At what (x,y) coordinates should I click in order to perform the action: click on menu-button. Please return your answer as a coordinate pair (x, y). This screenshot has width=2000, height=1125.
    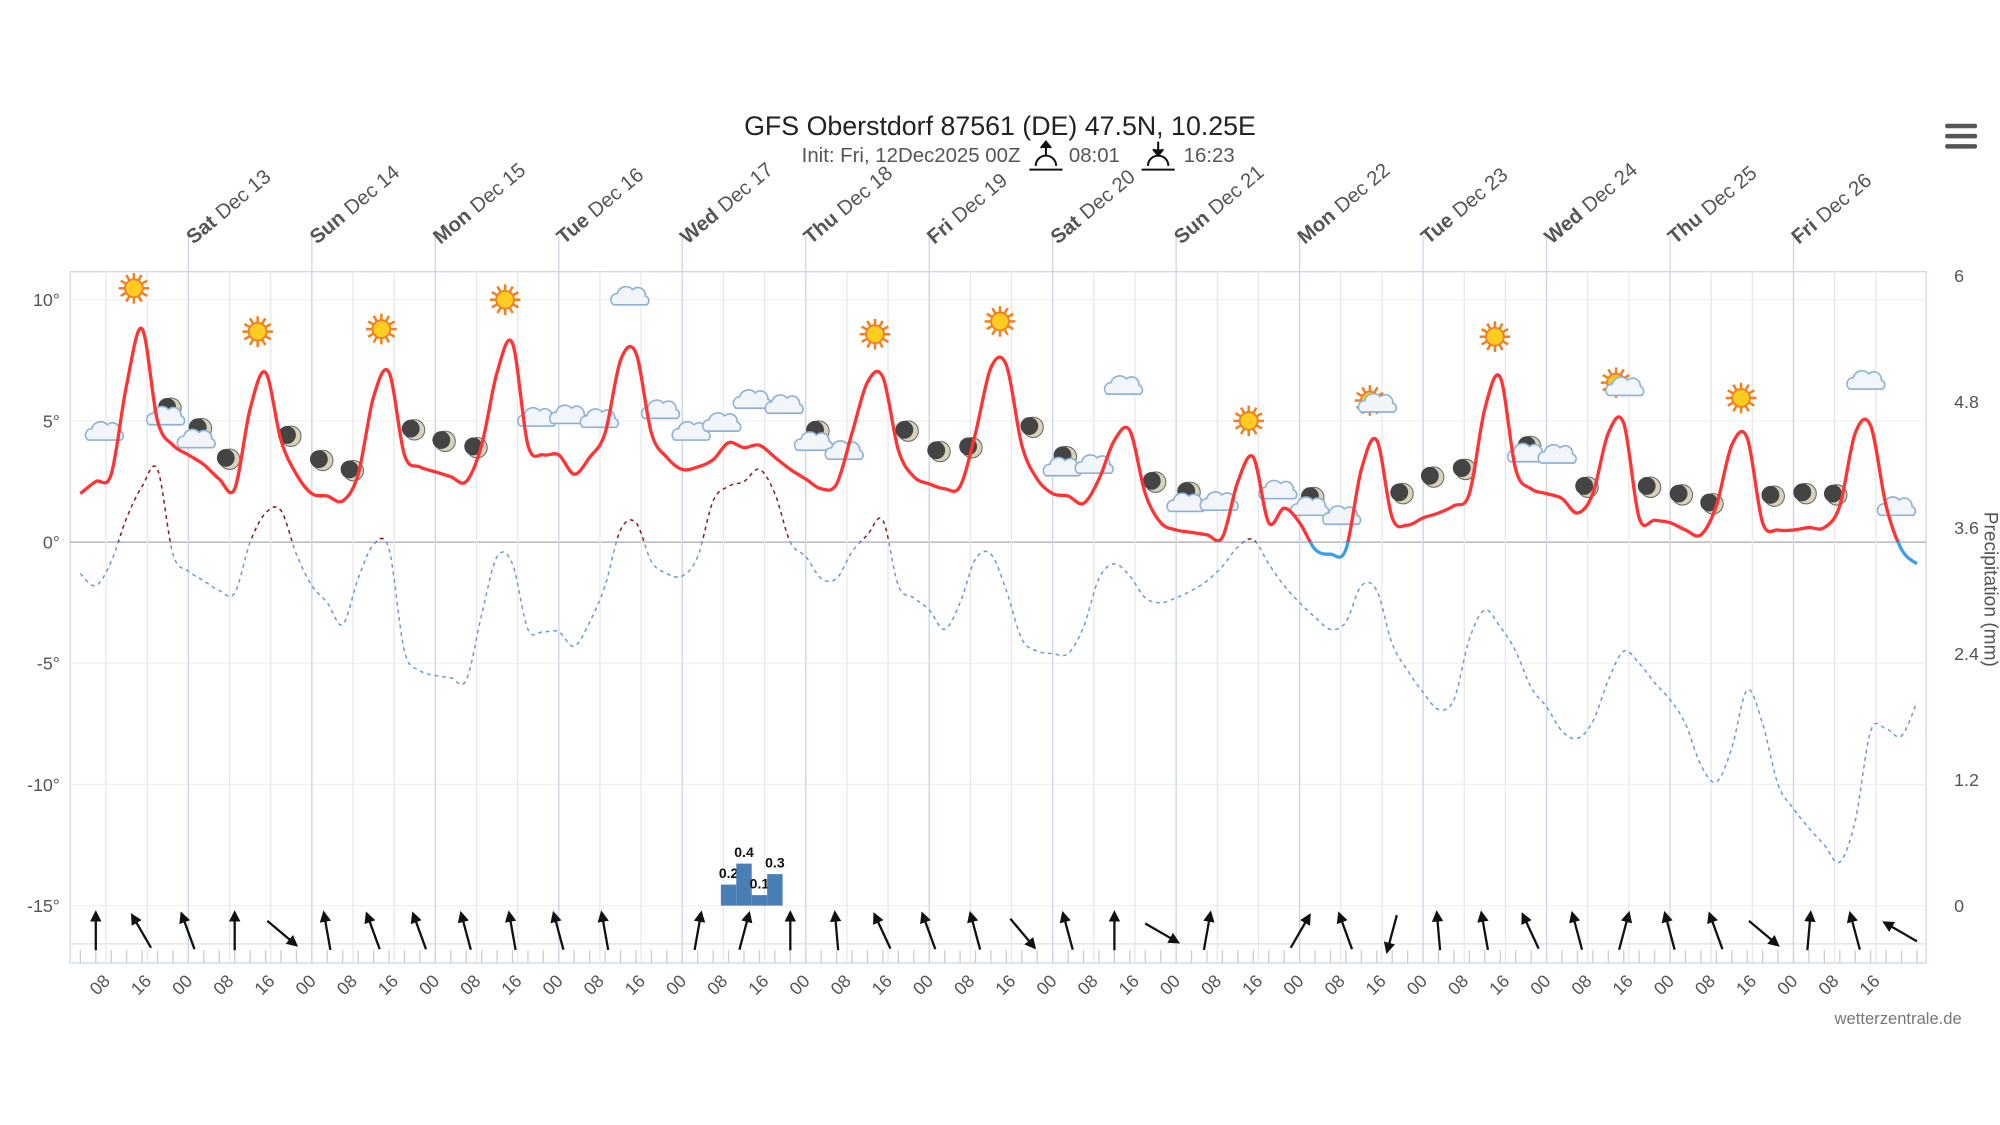
    Looking at the image, I should click on (1961, 136).